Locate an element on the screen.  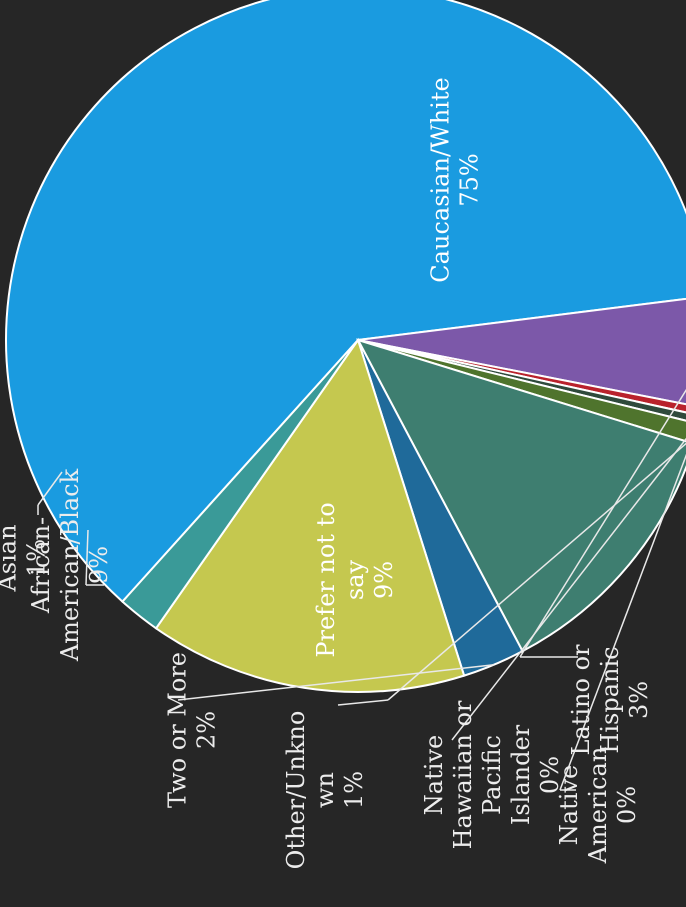
slice-label-1: Latino or Hispanic 3% is located at coordinates (610, 700).